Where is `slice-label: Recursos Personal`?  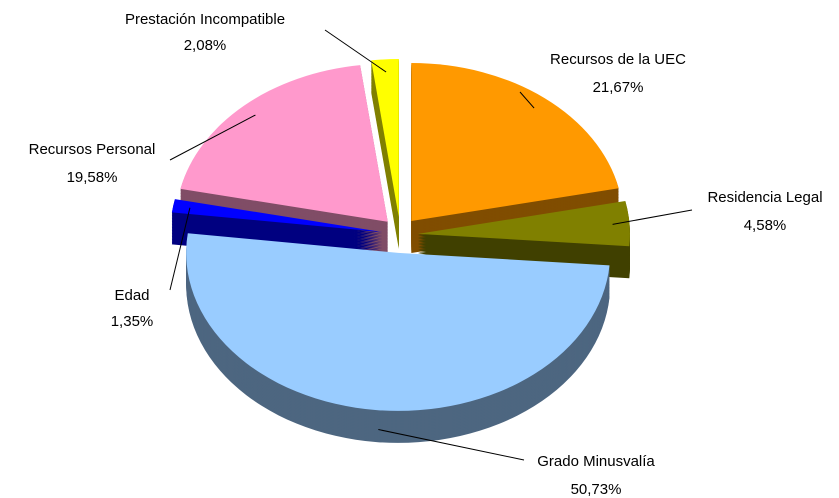
slice-label: Recursos Personal is located at coordinates (92, 149).